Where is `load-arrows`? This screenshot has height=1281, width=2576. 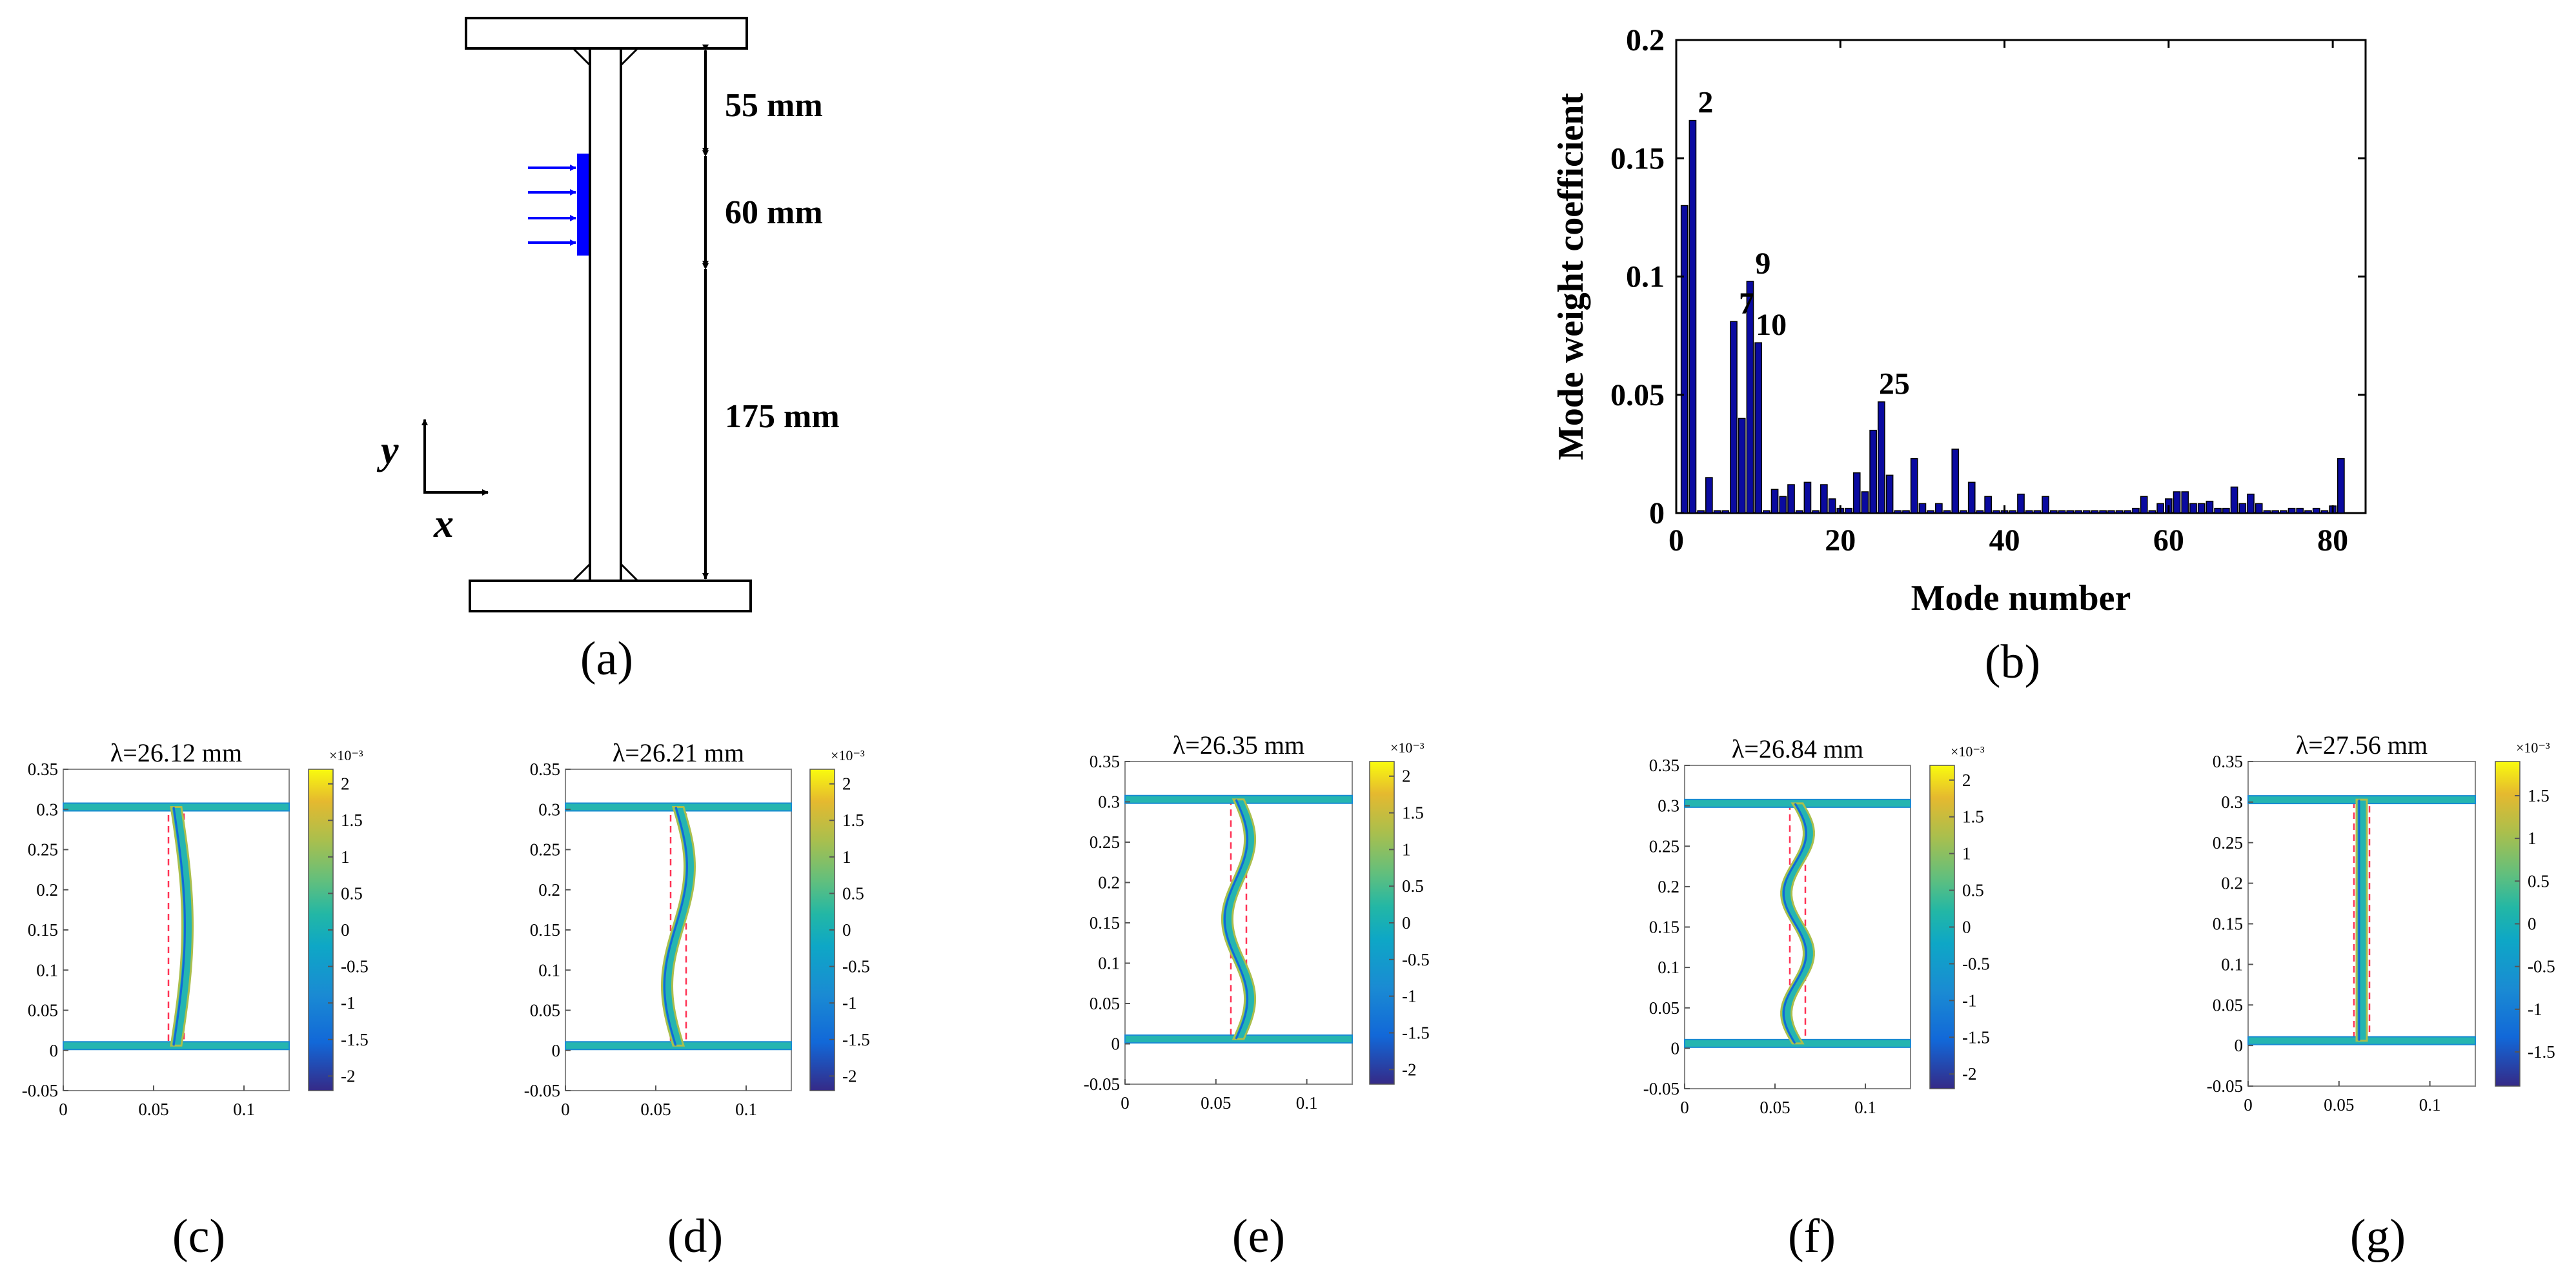 load-arrows is located at coordinates (552, 205).